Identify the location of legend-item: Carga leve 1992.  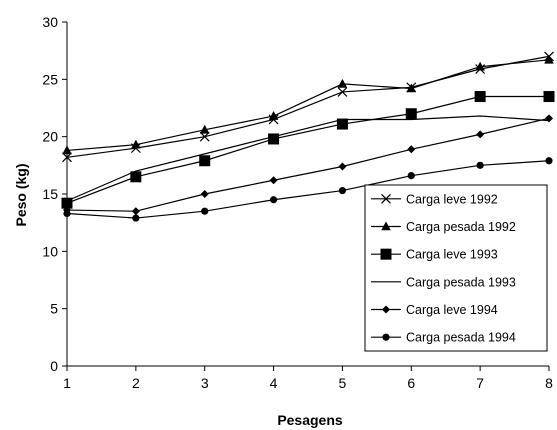
(434, 199).